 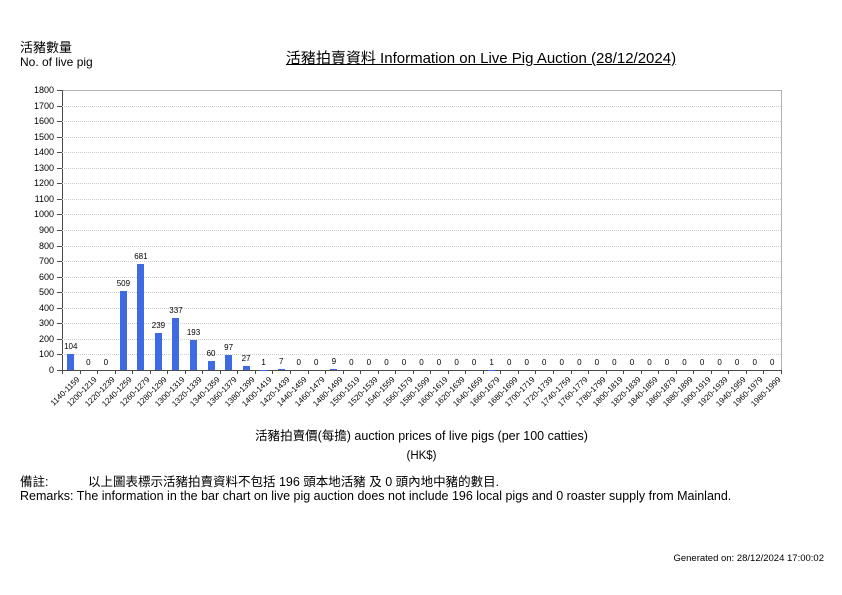 I want to click on y-tick-label: 1500, so click(x=43, y=136).